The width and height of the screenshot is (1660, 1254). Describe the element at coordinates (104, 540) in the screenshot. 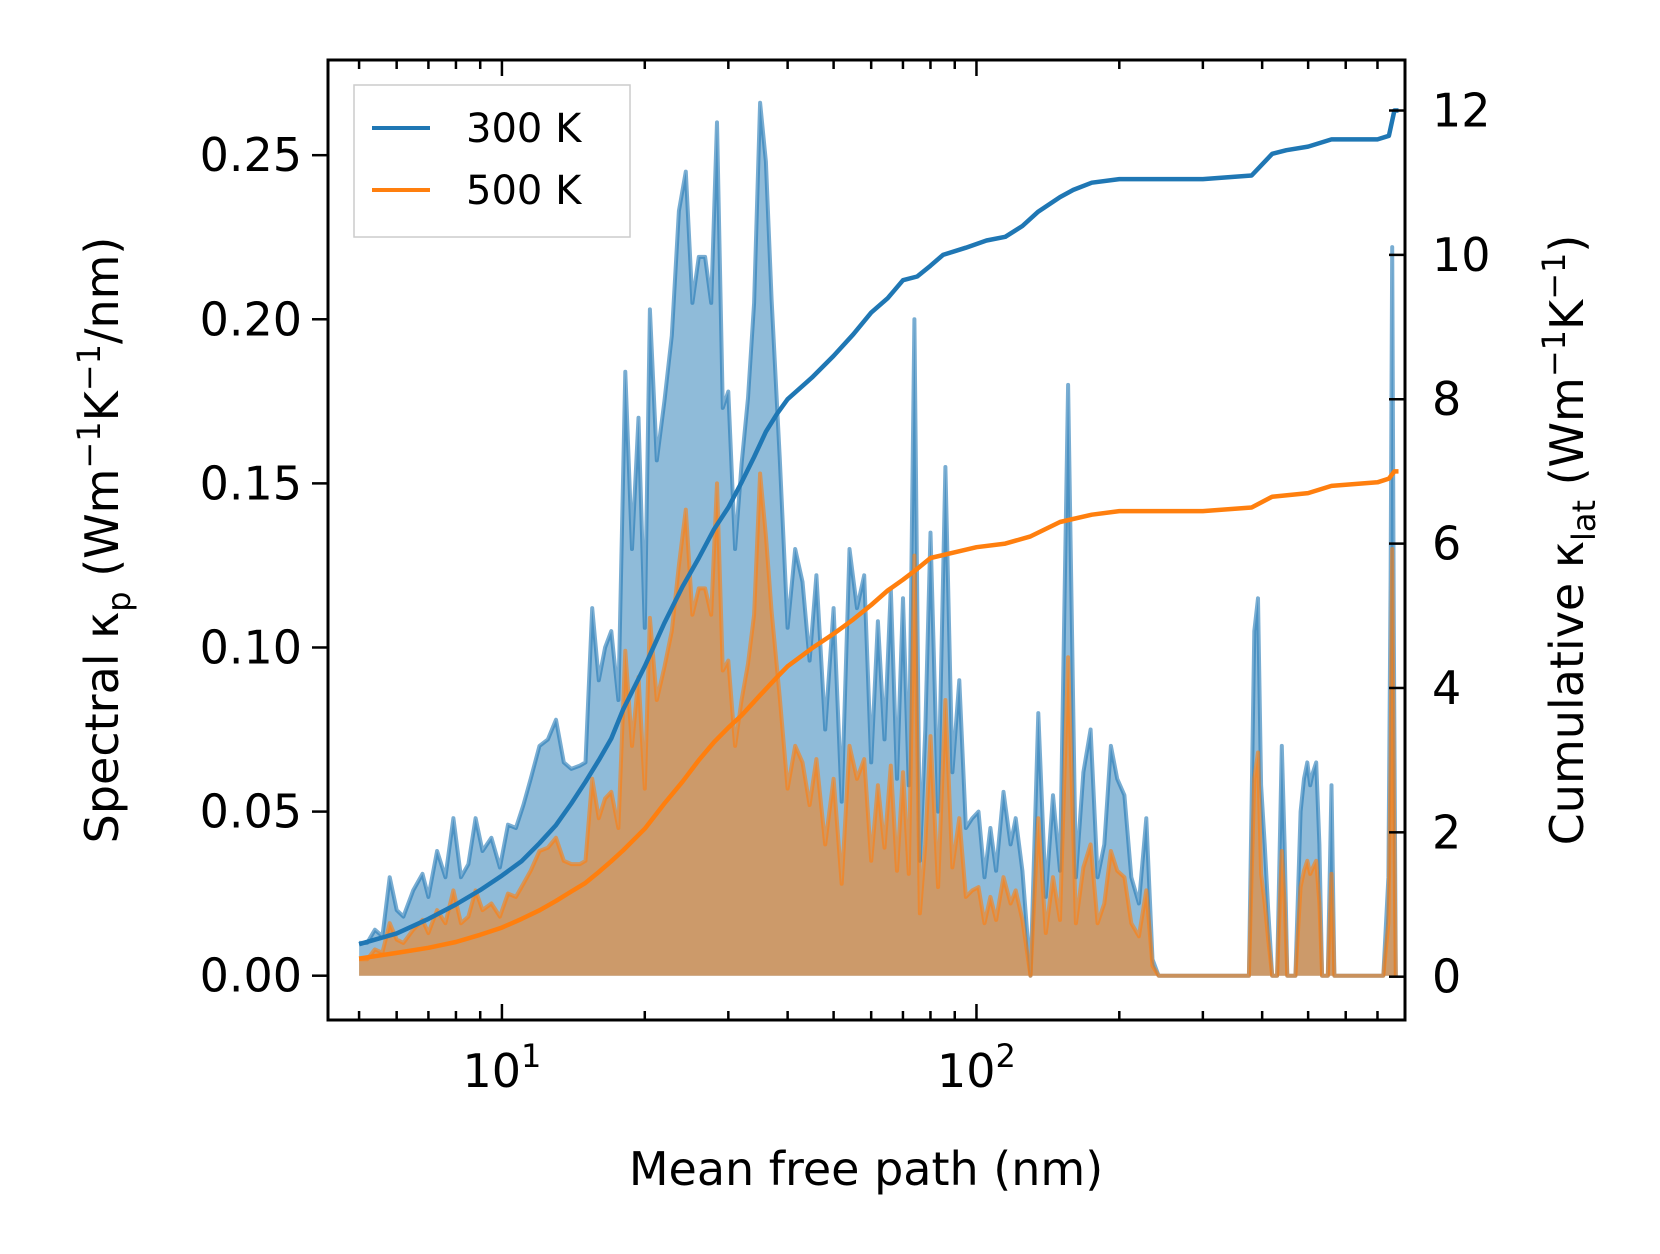

I see `y-axis-title-left: Spectral κp (Wm−1K−1/nm)` at that location.